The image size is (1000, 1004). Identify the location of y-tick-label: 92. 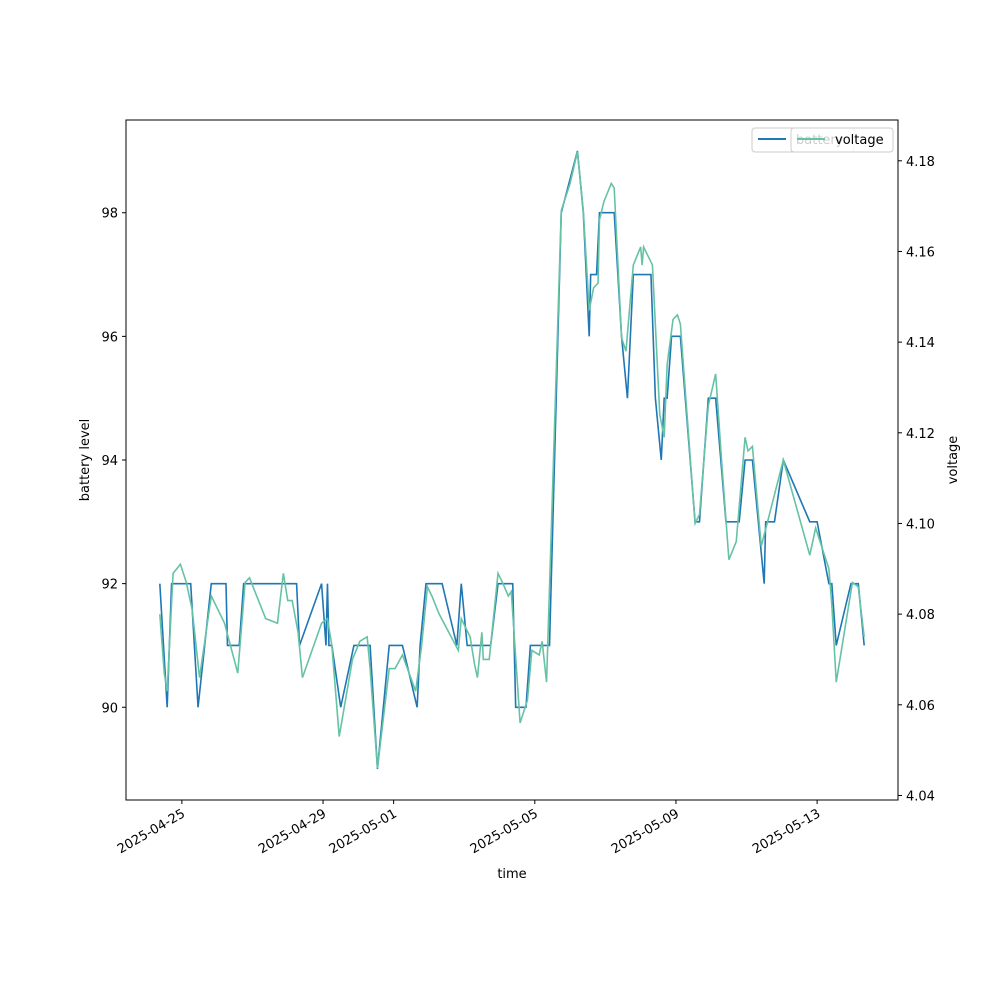
(109, 585).